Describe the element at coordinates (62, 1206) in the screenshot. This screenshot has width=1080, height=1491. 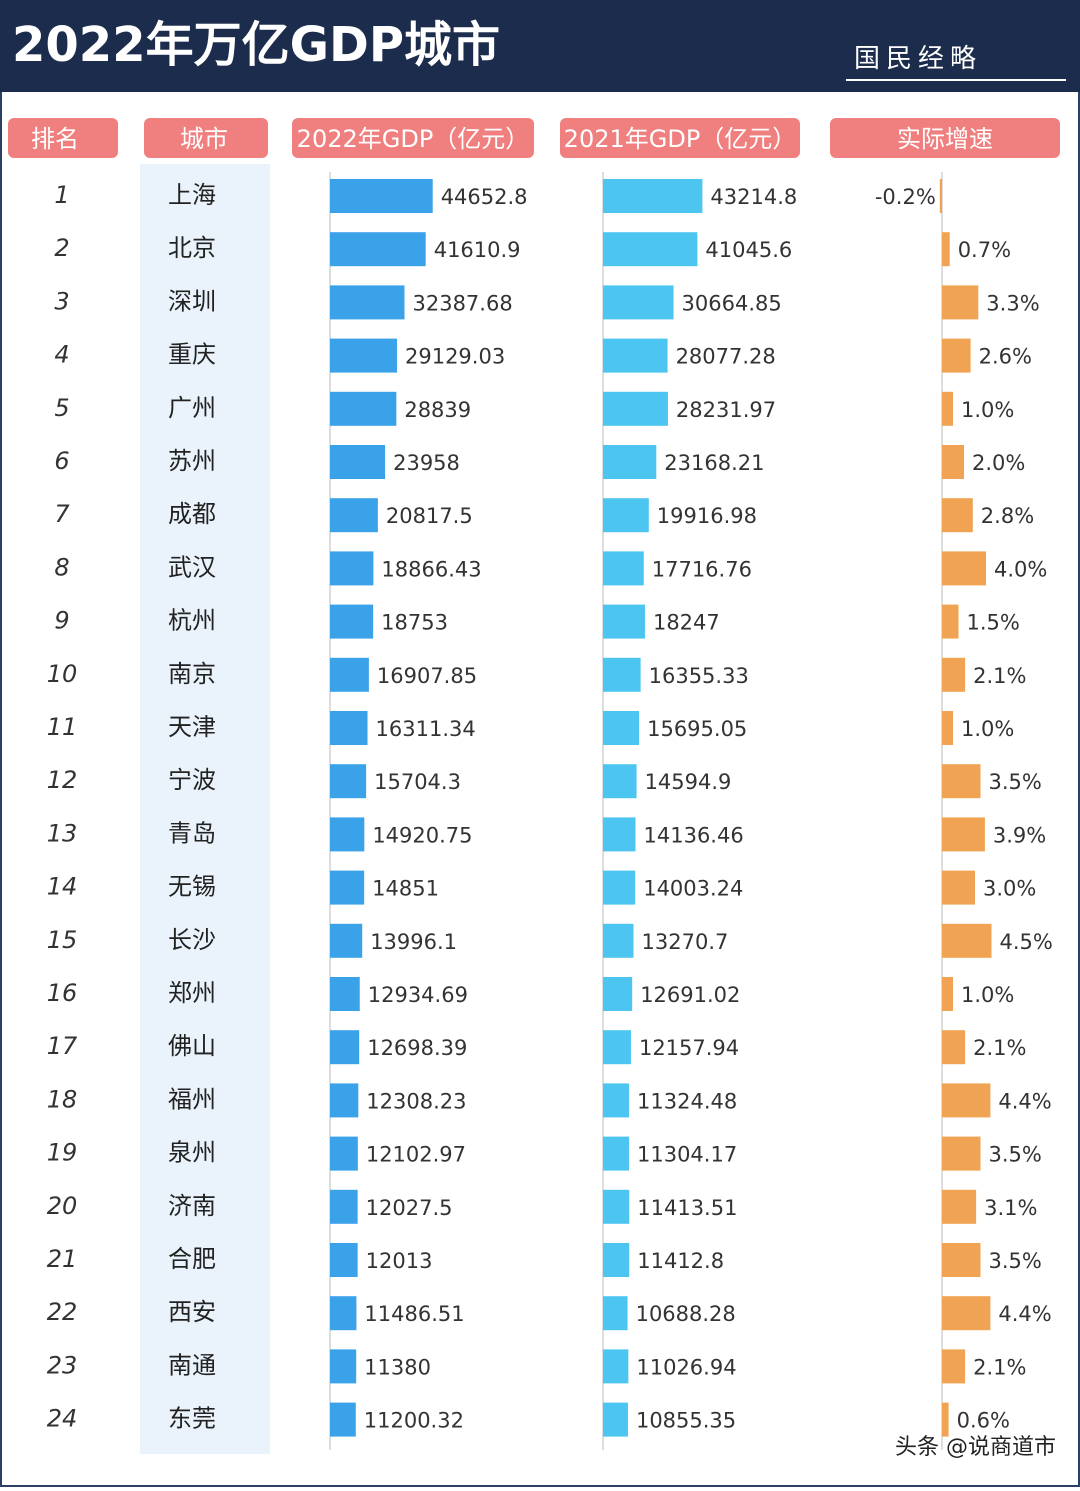
I see `rank: 20` at that location.